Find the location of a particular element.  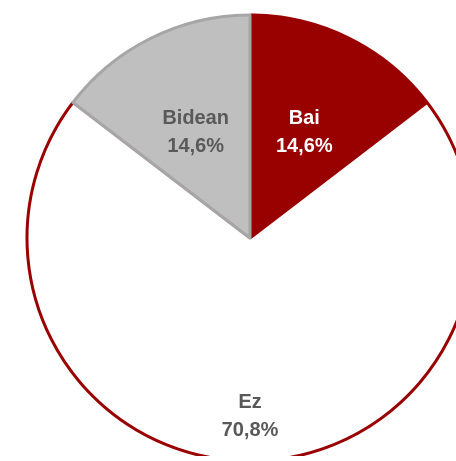

slice-value-label-bai: 14,6% is located at coordinates (304, 146).